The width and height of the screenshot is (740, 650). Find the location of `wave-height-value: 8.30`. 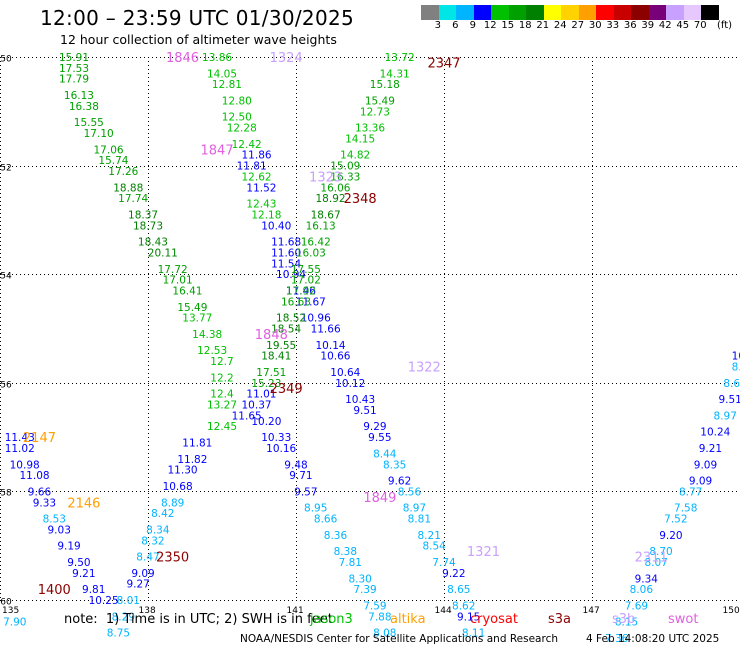

wave-height-value: 8.30 is located at coordinates (359, 579).